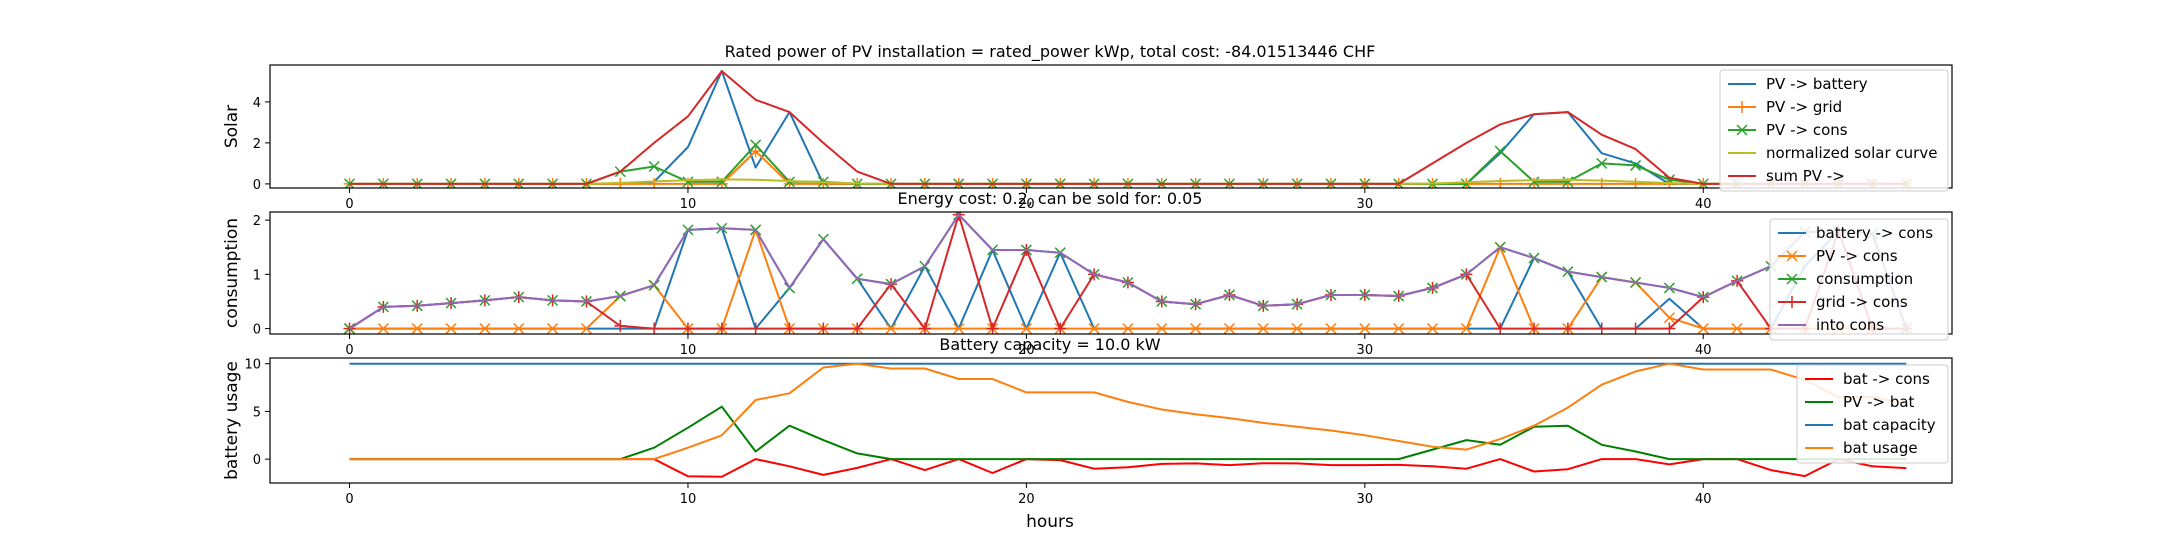 This screenshot has height=540, width=2160. What do you see at coordinates (232, 420) in the screenshot?
I see `y-axis-label: battery usage` at bounding box center [232, 420].